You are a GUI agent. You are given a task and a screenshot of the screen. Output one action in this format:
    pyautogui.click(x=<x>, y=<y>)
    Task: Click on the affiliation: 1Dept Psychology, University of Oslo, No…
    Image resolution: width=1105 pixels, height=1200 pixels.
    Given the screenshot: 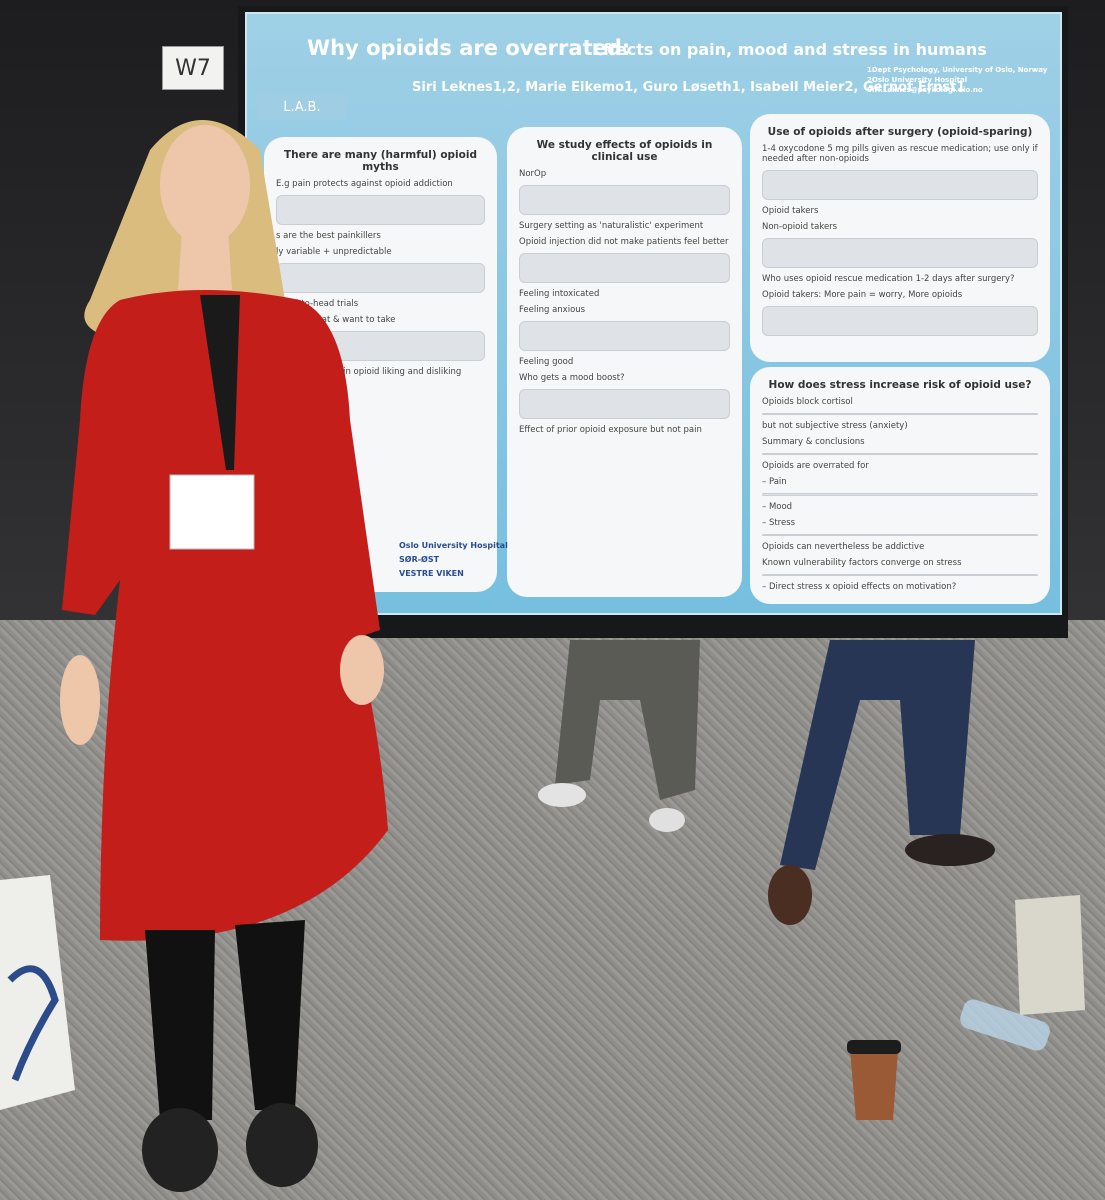 What is the action you would take?
    pyautogui.click(x=957, y=70)
    